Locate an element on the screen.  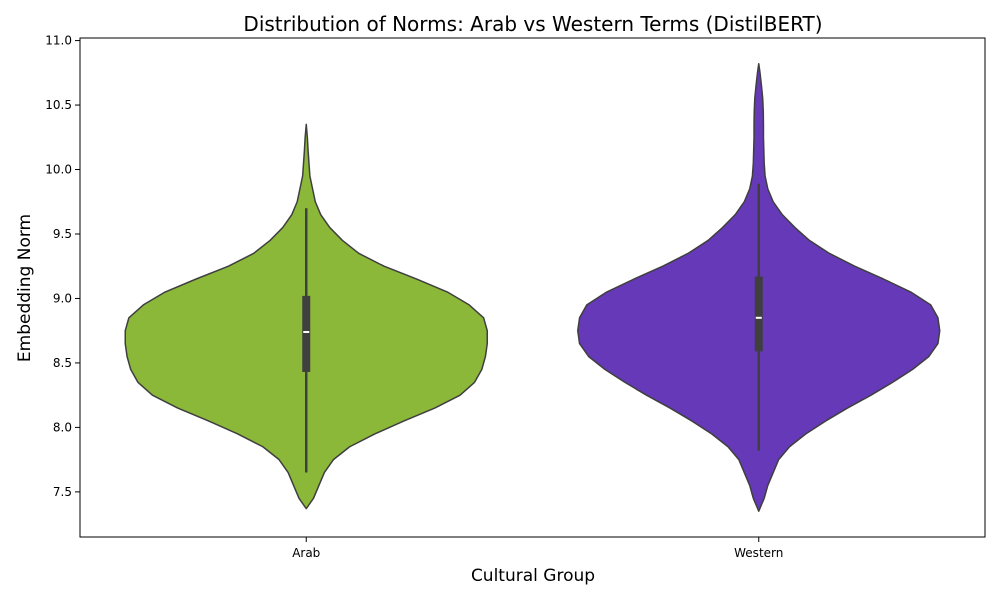
x-tick-label: Western is located at coordinates (758, 553).